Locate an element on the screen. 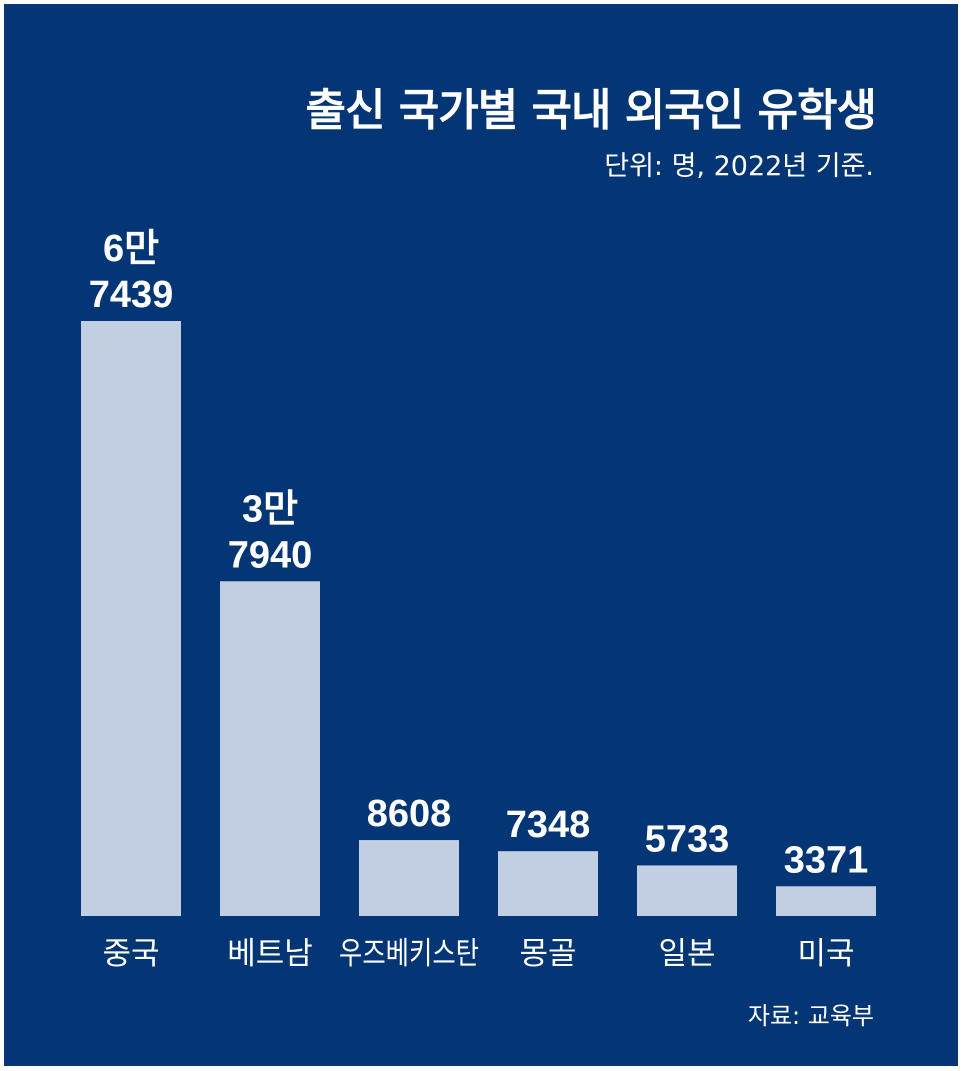 The image size is (963, 1071). value-label-0-0: 6만 is located at coordinates (131, 249).